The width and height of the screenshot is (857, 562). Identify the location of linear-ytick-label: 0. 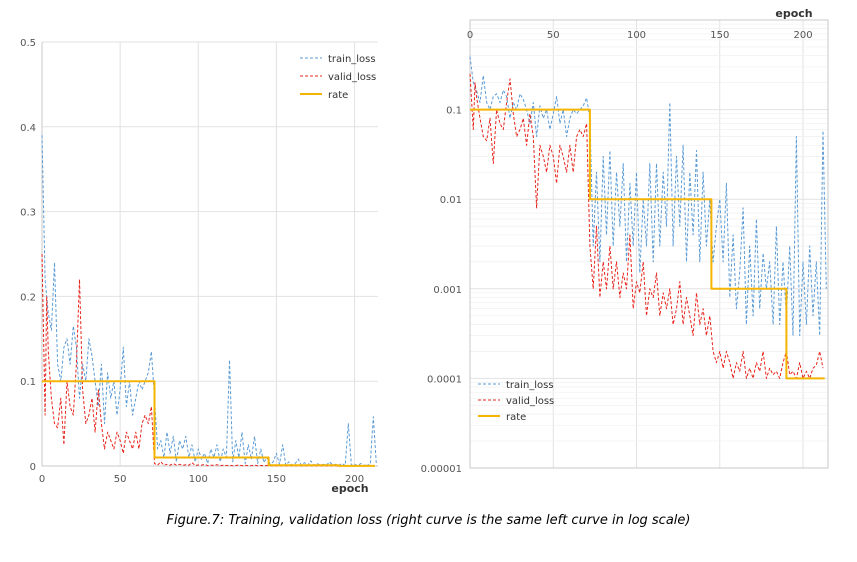
(33, 467).